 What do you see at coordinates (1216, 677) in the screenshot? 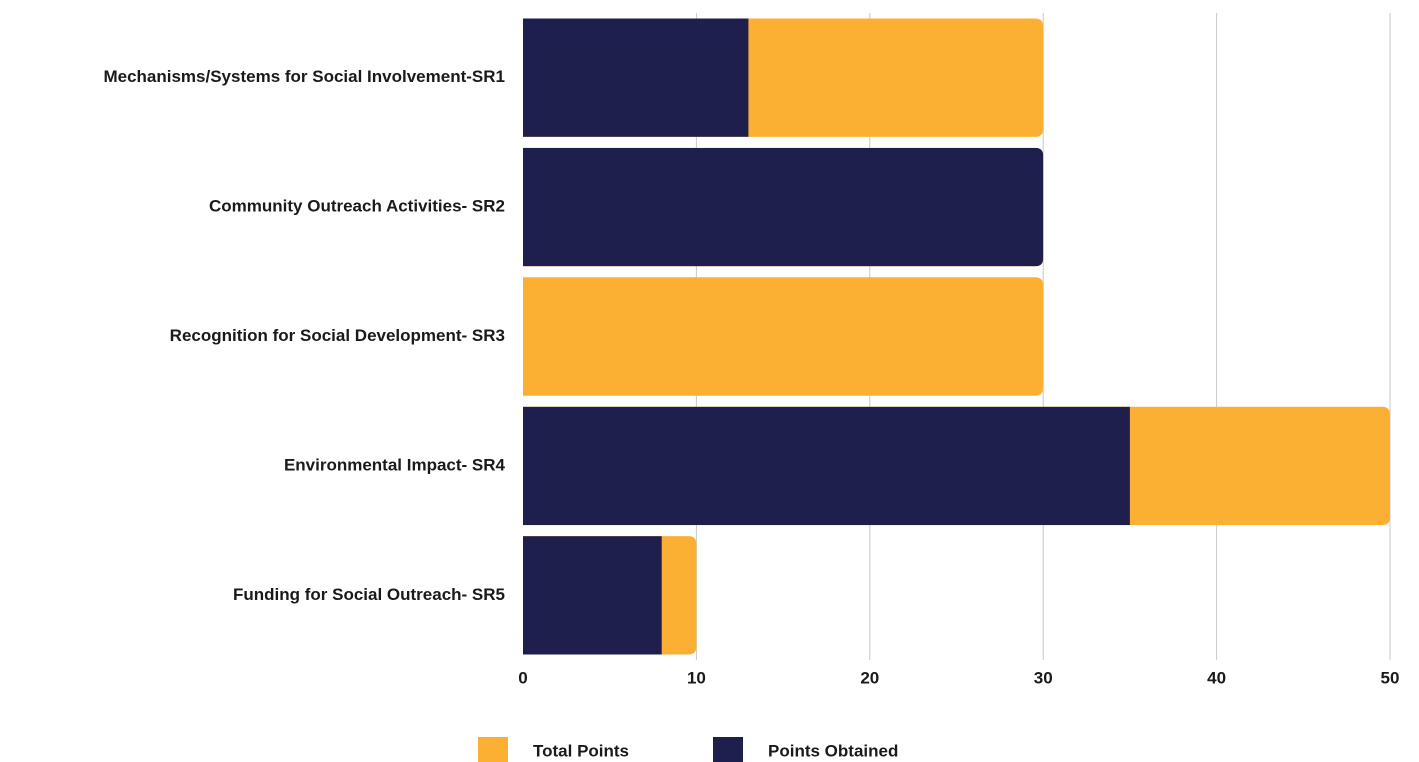
I see `x-tick-label: 40` at bounding box center [1216, 677].